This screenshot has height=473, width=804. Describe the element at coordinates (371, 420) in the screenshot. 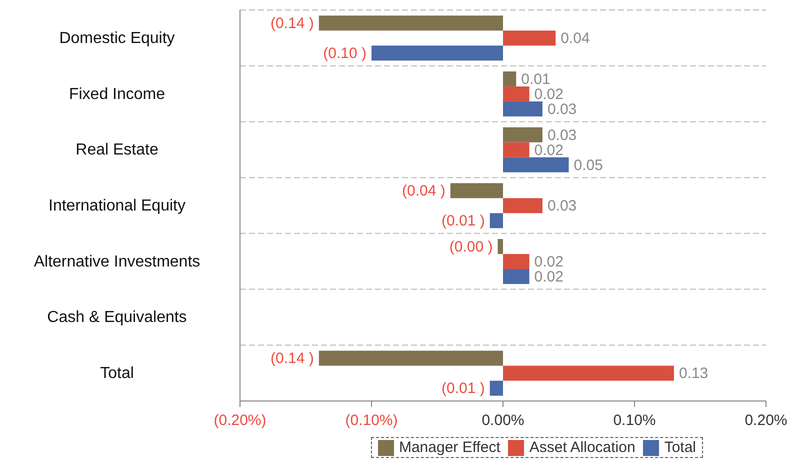

I see `x-tick-label: (0.10%)` at that location.